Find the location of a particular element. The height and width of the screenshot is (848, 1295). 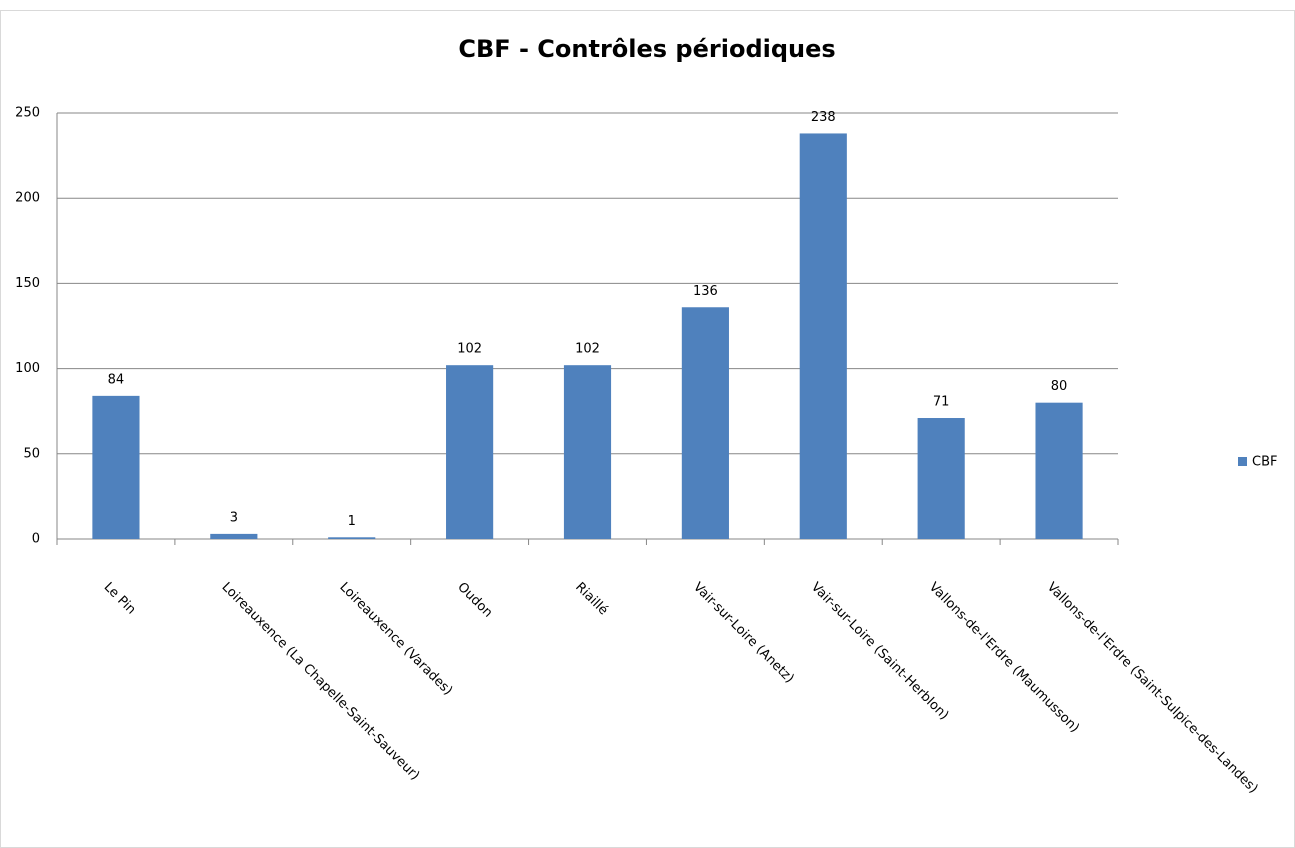

x-tick-label: Vair-sur-Loire (Anetz) is located at coordinates (743, 633).